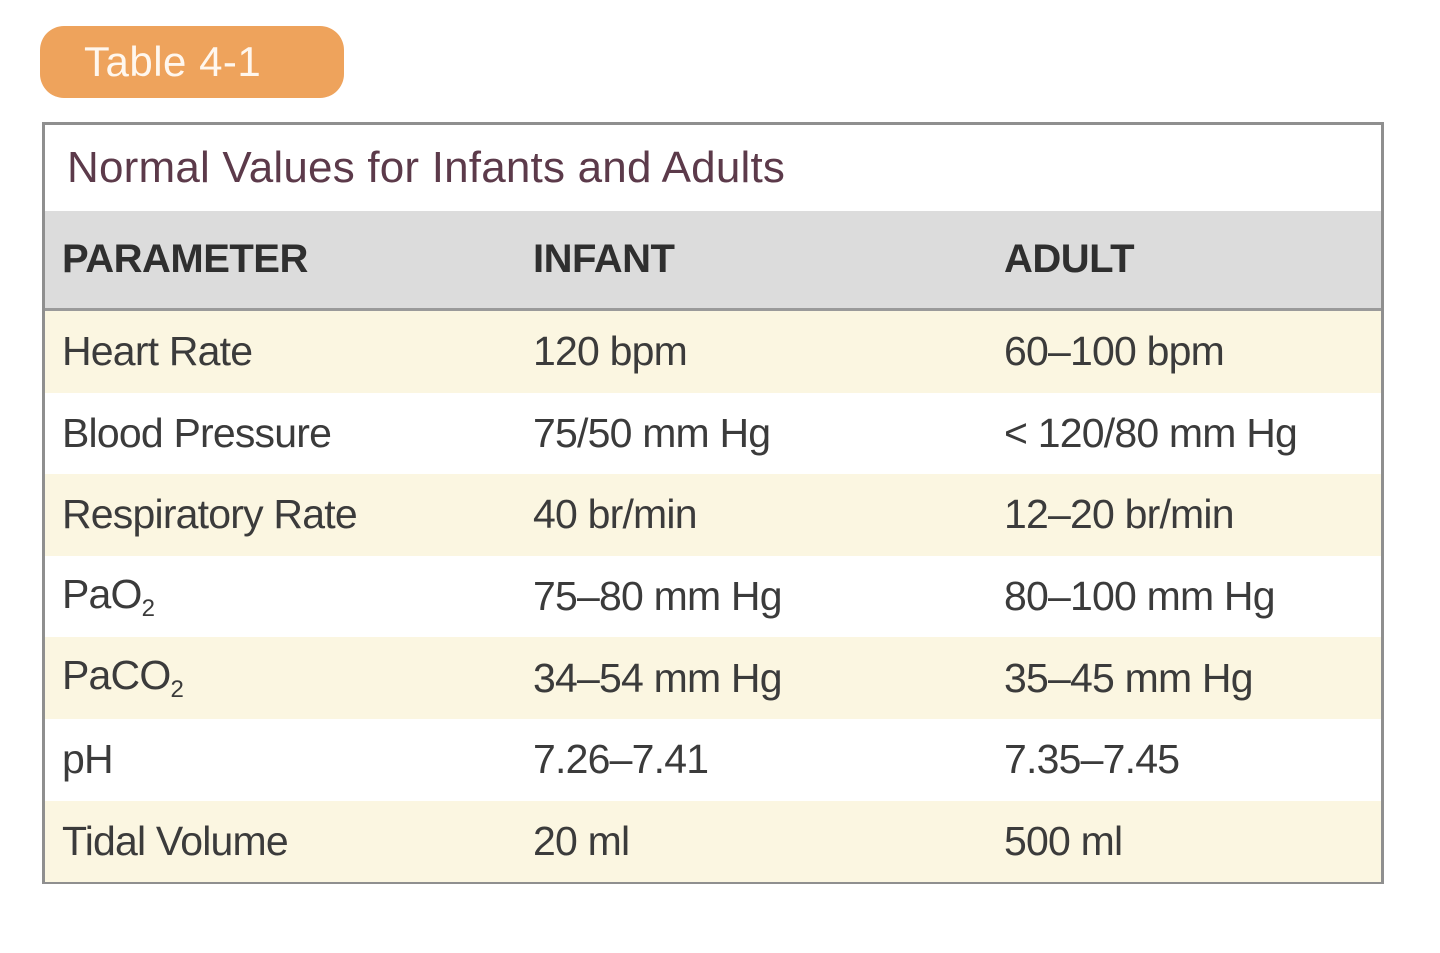 This screenshot has height=953, width=1440. I want to click on table-row: Respiratory Rate 40 br/min 12–20 br/min, so click(713, 515).